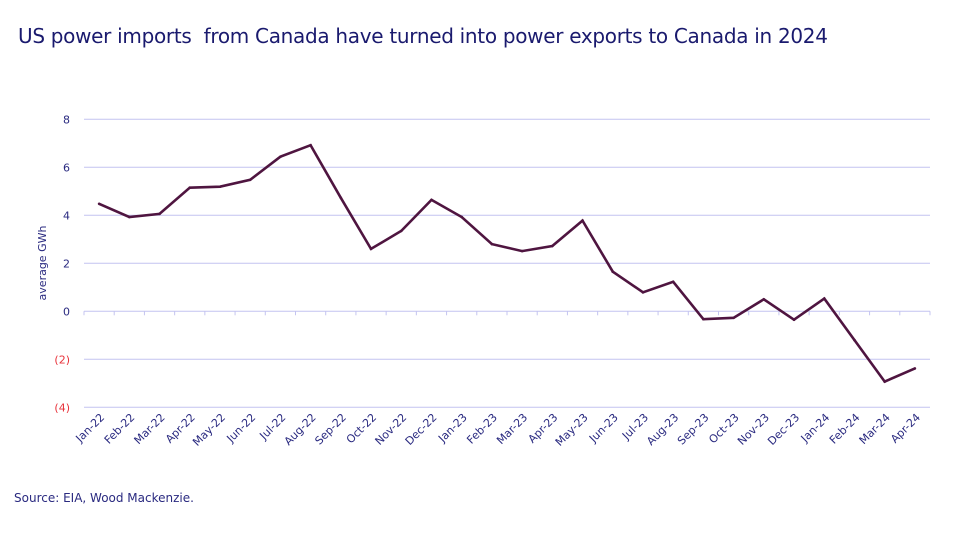 This screenshot has width=960, height=540. I want to click on x-tick-label: Feb-23, so click(482, 429).